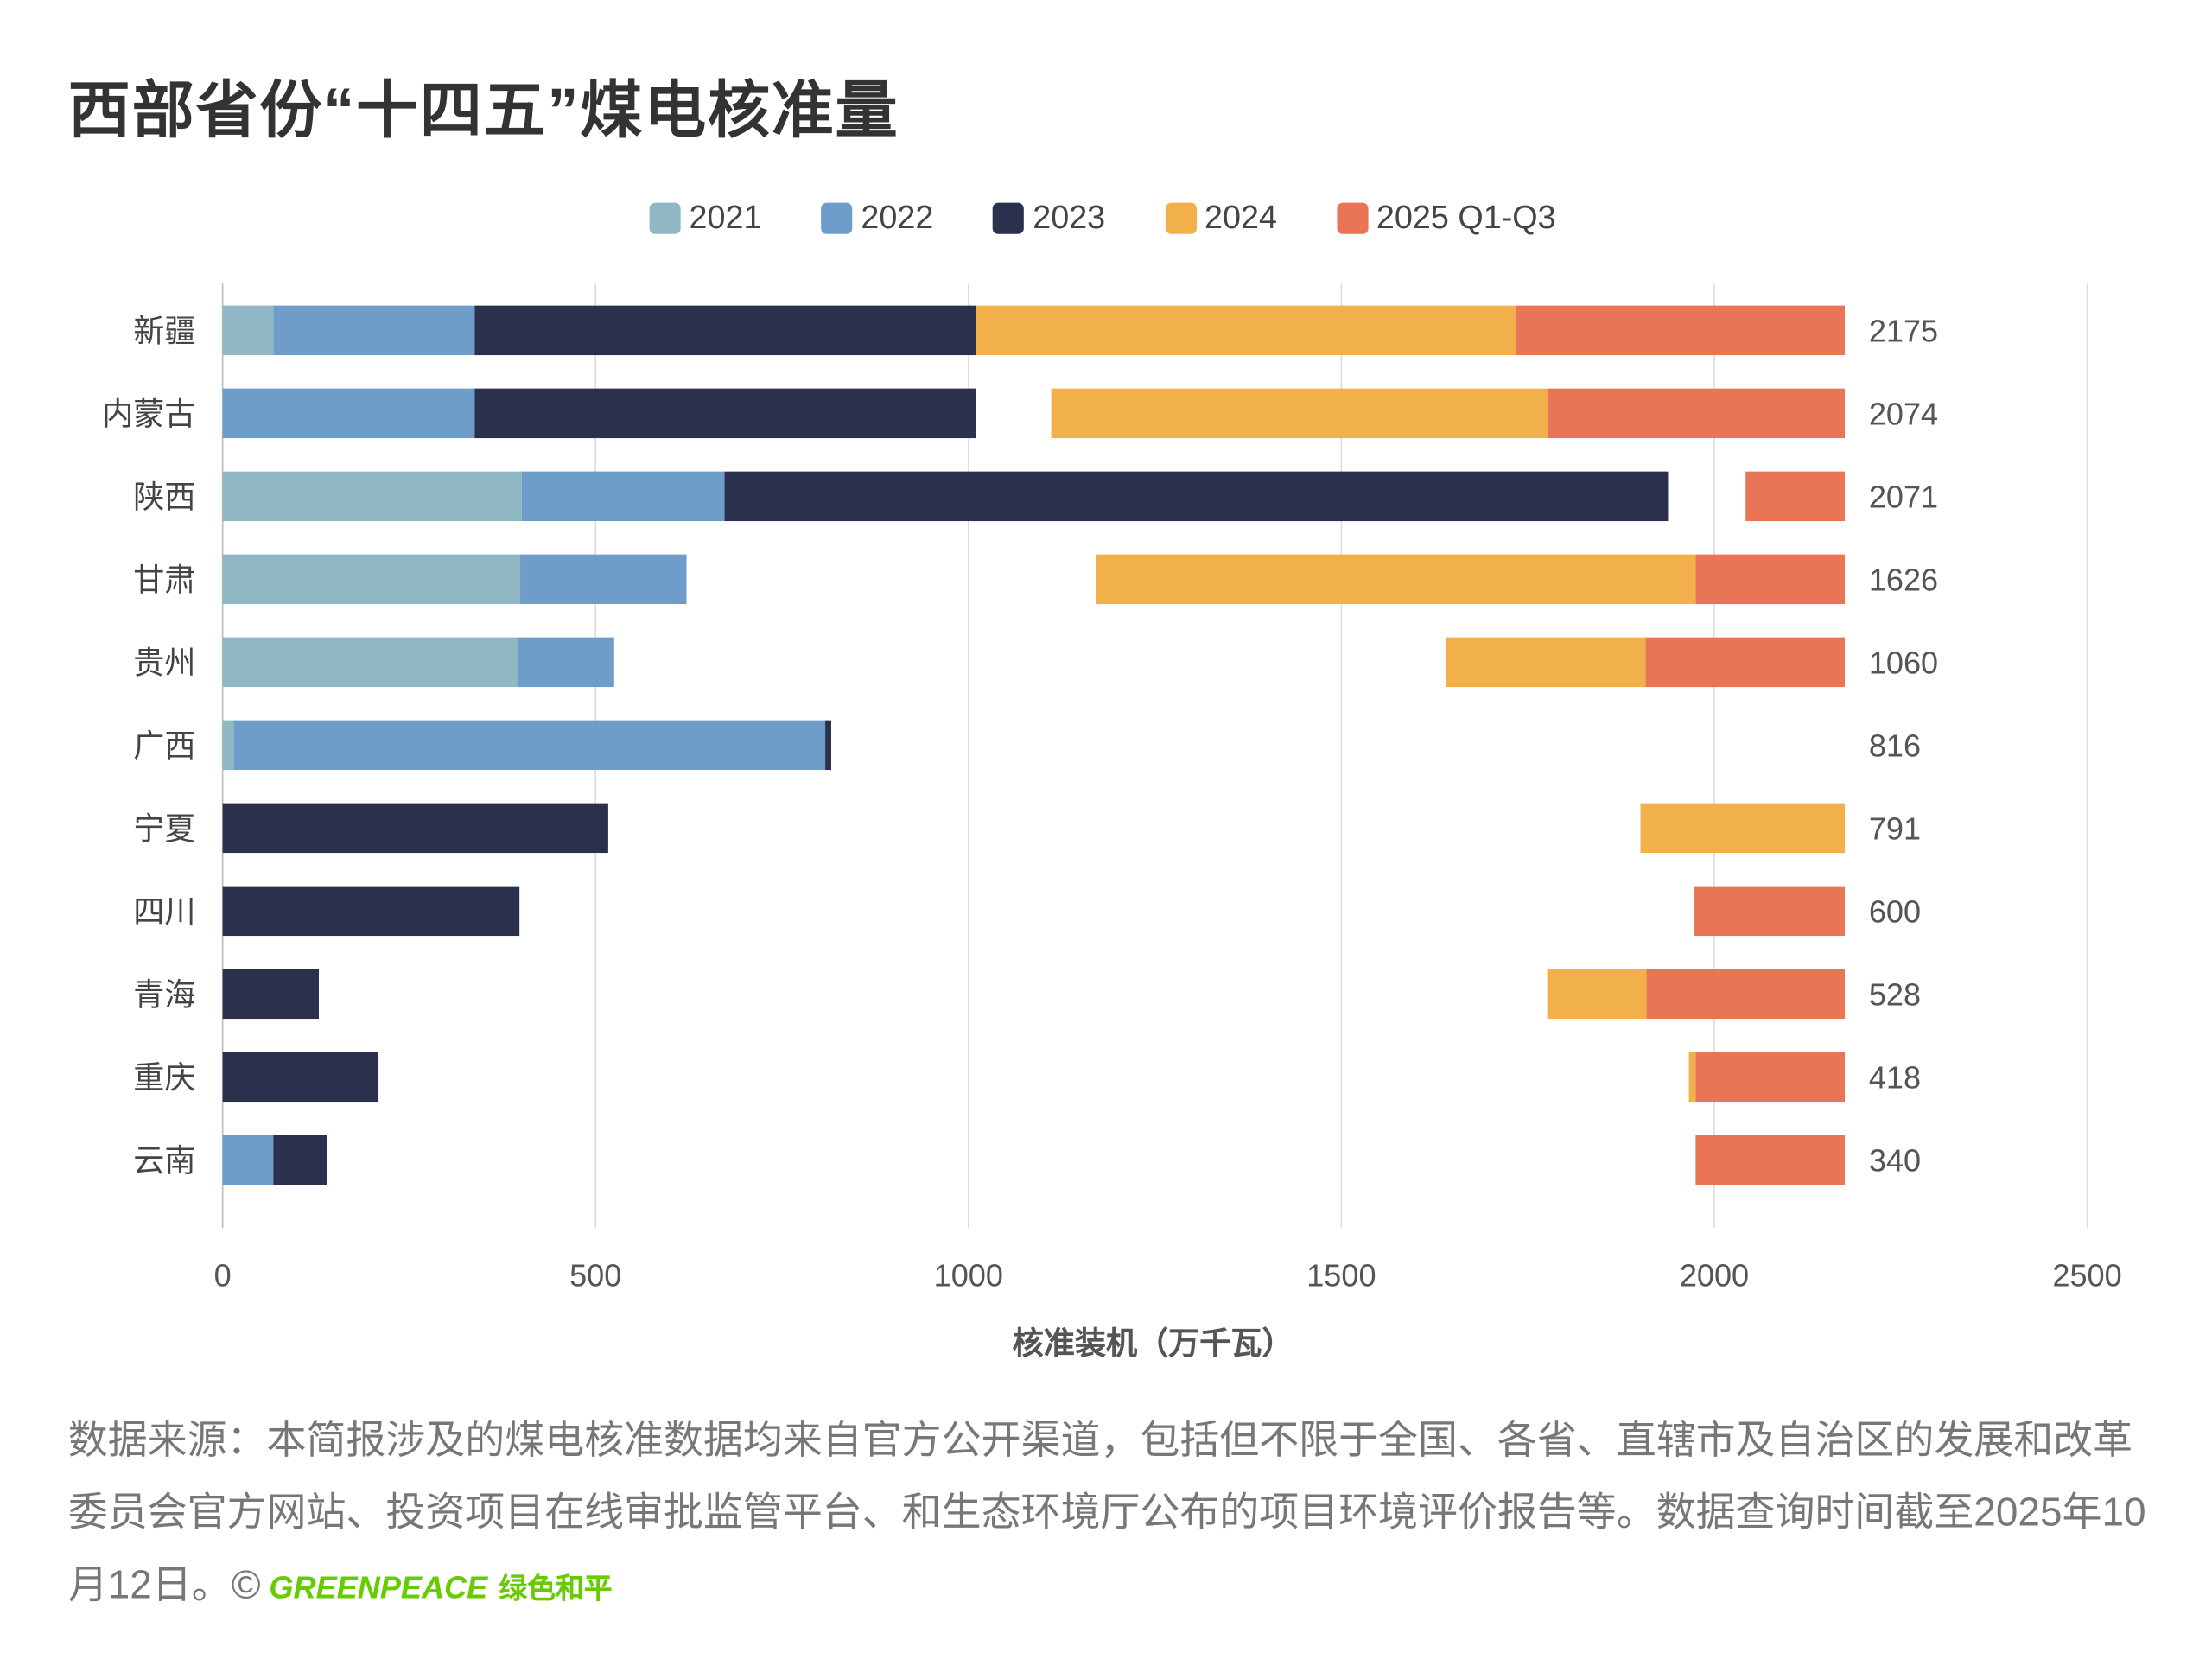 This screenshot has height=1659, width=2212. Describe the element at coordinates (148, 413) in the screenshot. I see `y-category-label: 内蒙古` at that location.